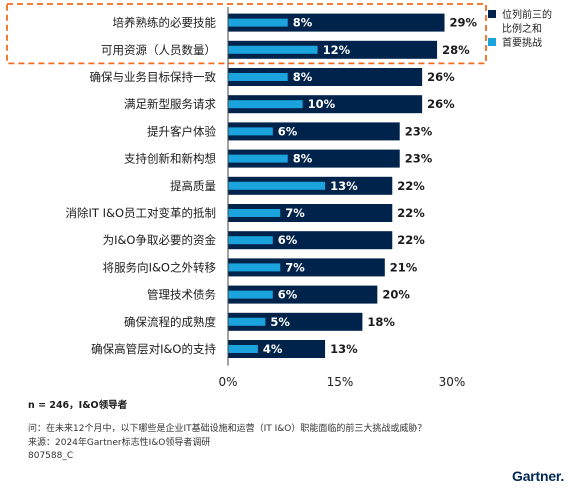  I want to click on x-tick-label: 0%, so click(227, 382).